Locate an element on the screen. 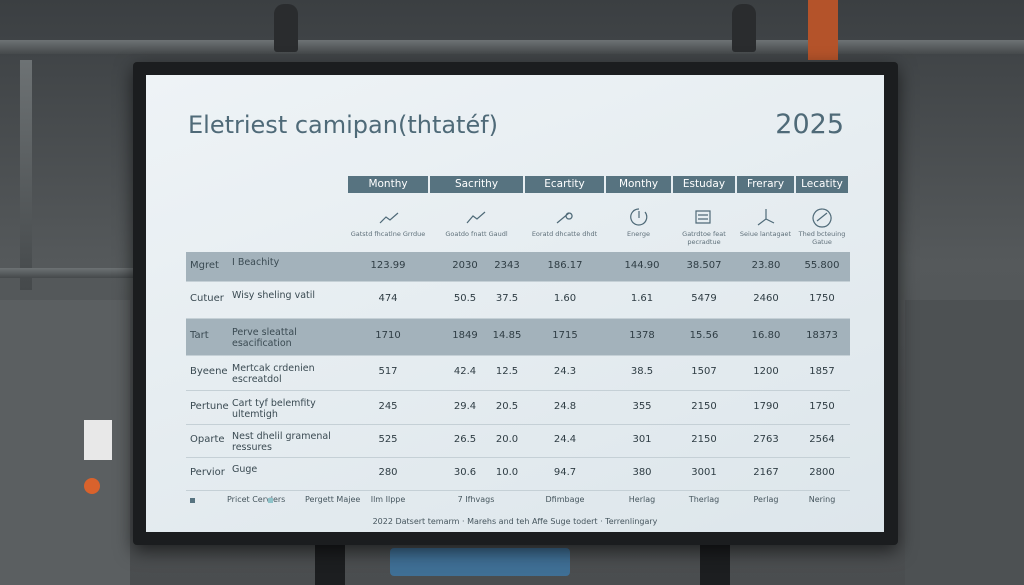 The image size is (1024, 585). year: 2025 is located at coordinates (809, 124).